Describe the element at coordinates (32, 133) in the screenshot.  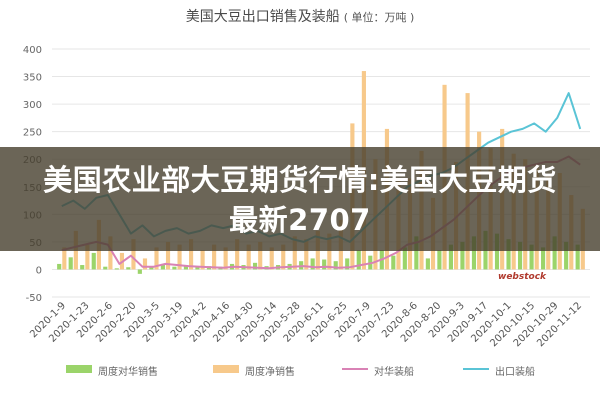
I see `y-tick-label: 250` at that location.